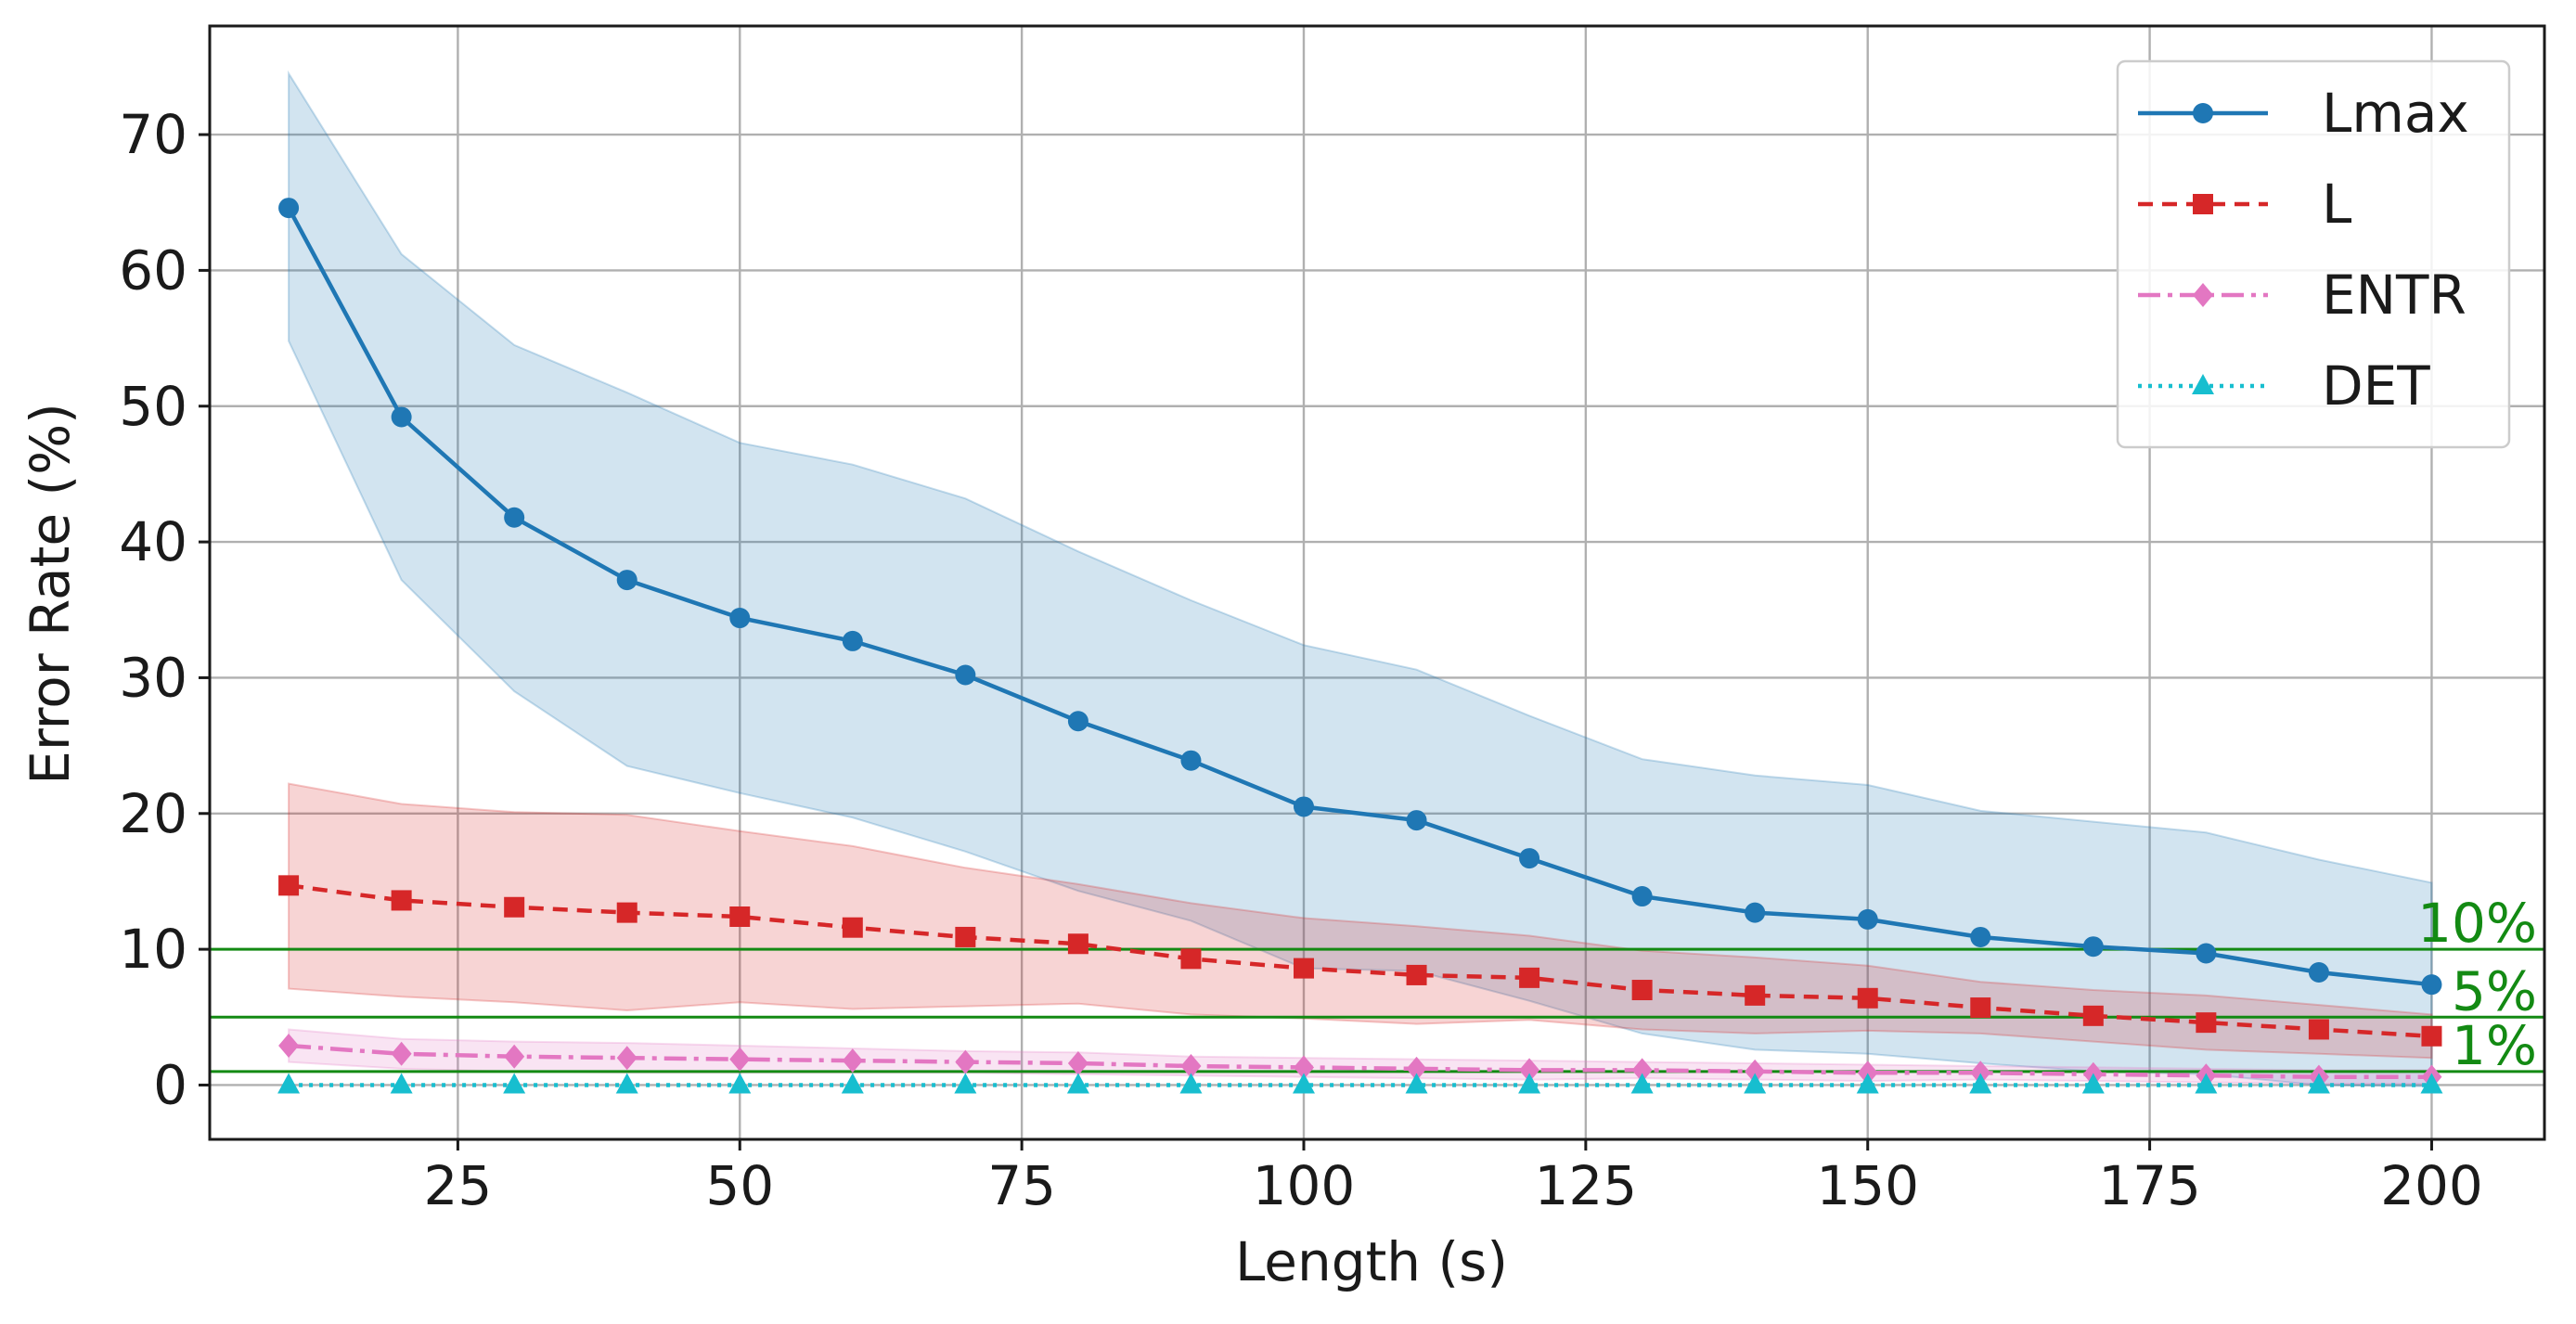  Describe the element at coordinates (153, 406) in the screenshot. I see `y-tick-label: 50` at that location.